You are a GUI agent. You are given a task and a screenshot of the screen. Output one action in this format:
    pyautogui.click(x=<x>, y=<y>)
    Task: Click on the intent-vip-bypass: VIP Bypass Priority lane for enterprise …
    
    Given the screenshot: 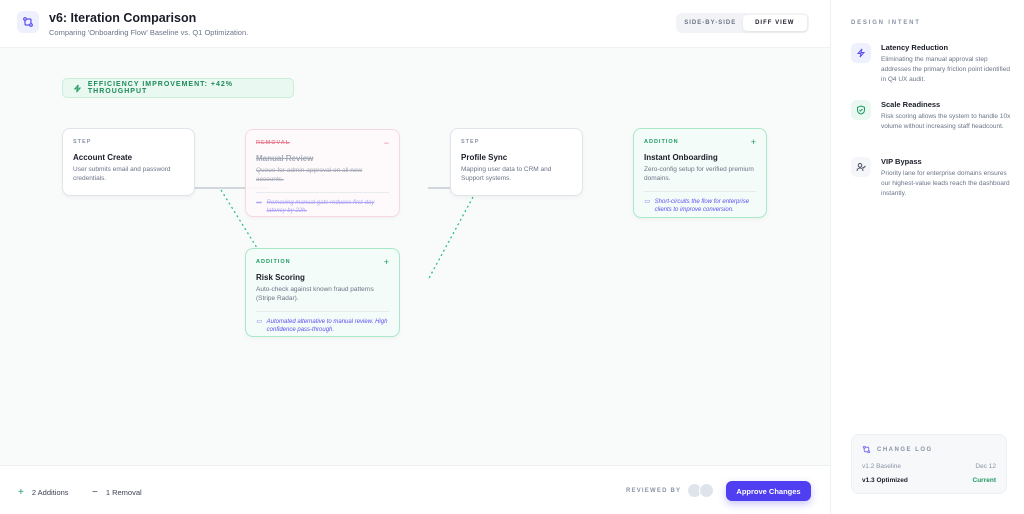 What is the action you would take?
    pyautogui.click(x=933, y=177)
    